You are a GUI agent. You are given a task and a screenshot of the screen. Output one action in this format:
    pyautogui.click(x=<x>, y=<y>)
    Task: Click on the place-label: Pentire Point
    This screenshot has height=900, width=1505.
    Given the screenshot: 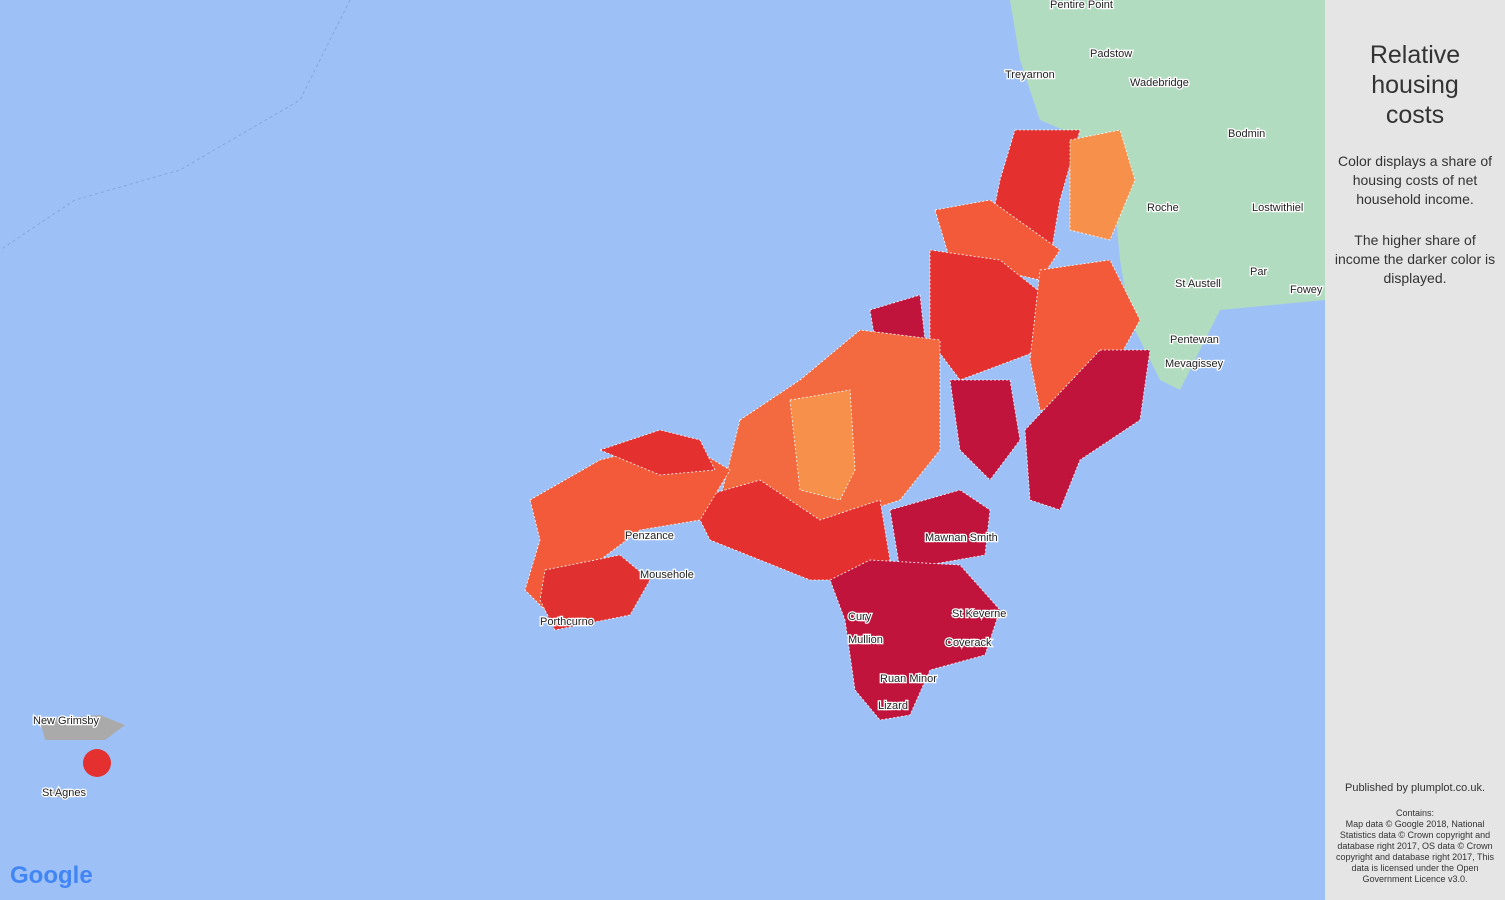 What is the action you would take?
    pyautogui.click(x=1081, y=5)
    